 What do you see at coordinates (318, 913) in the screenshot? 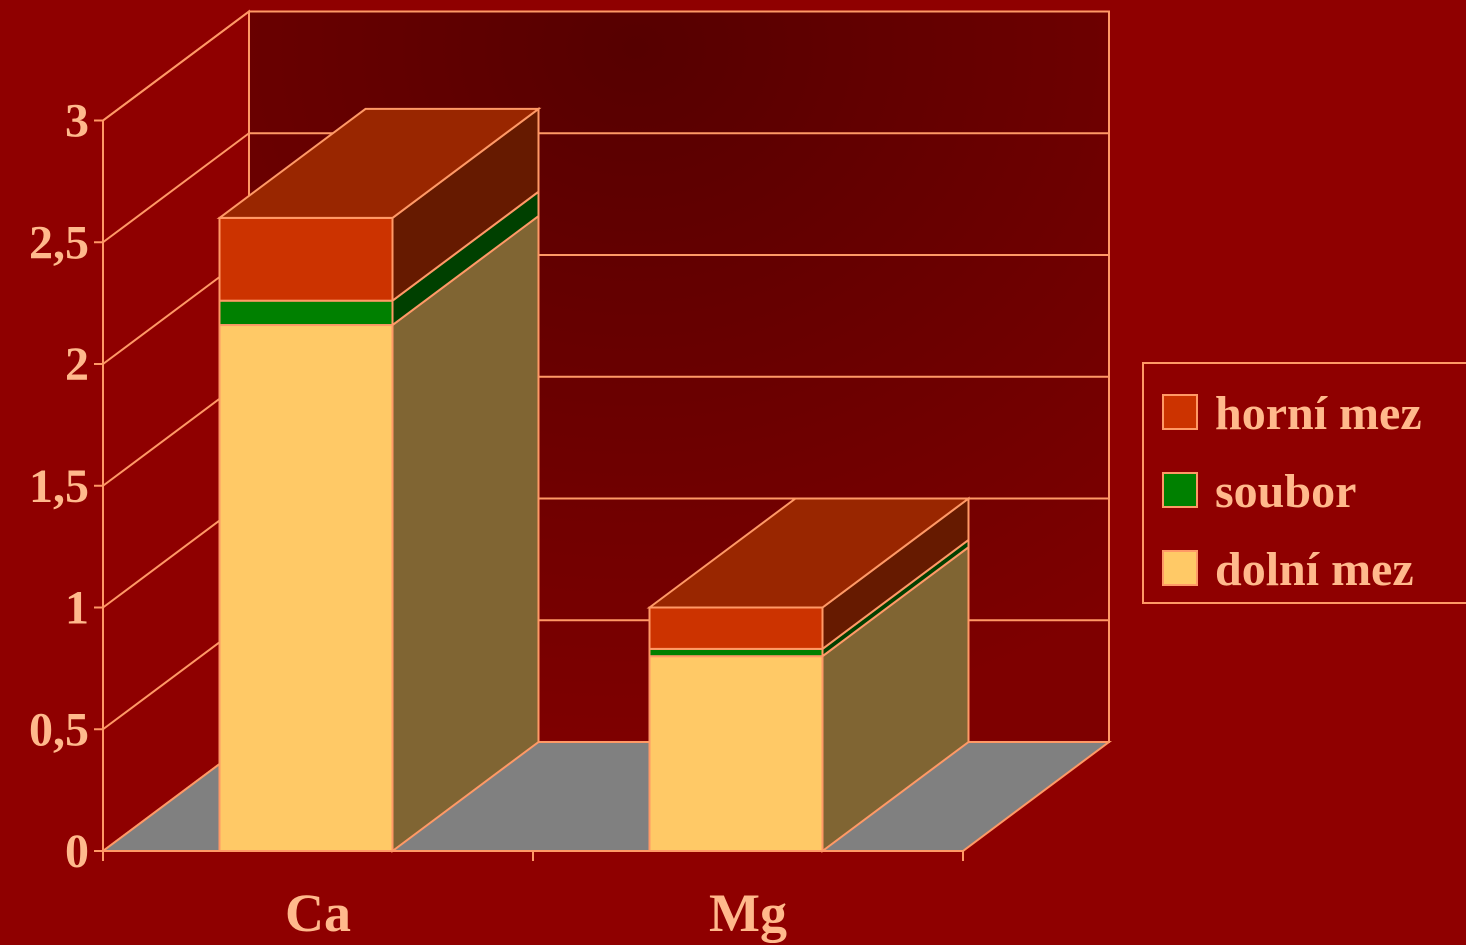
I see `x-tick-label: Ca` at bounding box center [318, 913].